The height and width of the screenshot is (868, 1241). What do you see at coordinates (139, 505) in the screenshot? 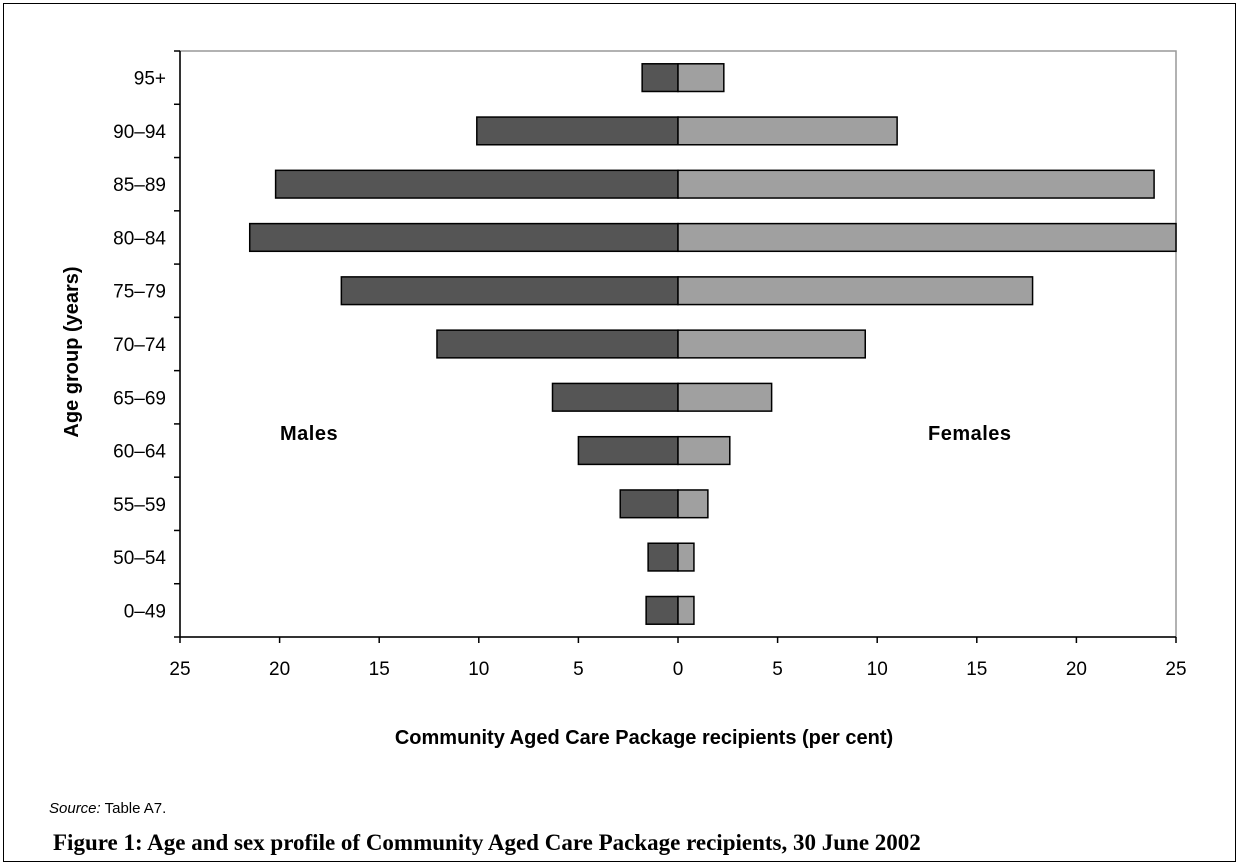
I see `y-tick-label-55–59: 55–59` at bounding box center [139, 505].